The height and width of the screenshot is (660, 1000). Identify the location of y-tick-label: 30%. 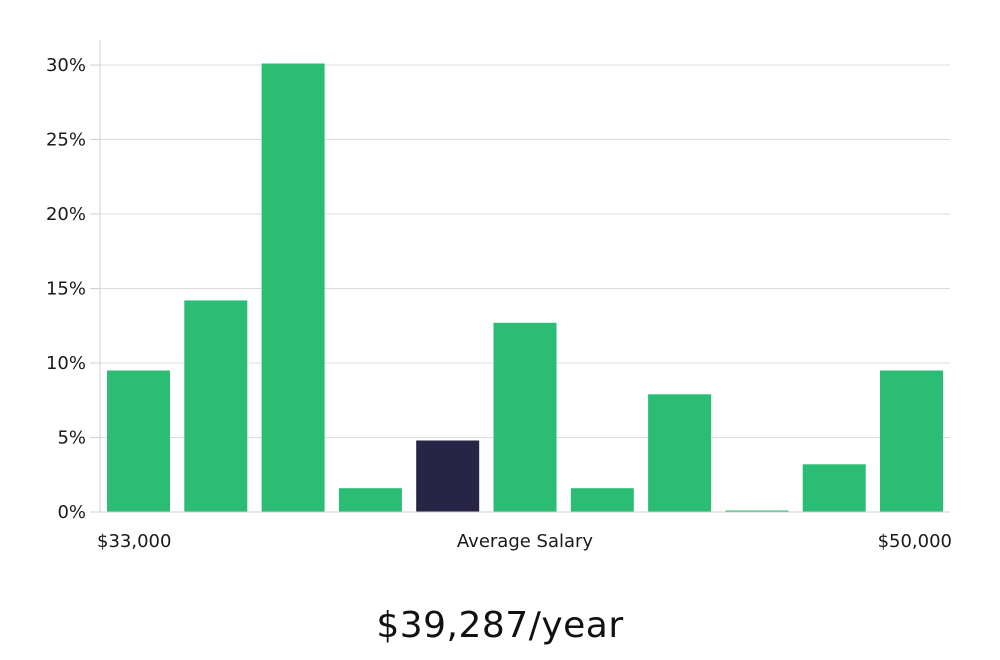
(66, 65).